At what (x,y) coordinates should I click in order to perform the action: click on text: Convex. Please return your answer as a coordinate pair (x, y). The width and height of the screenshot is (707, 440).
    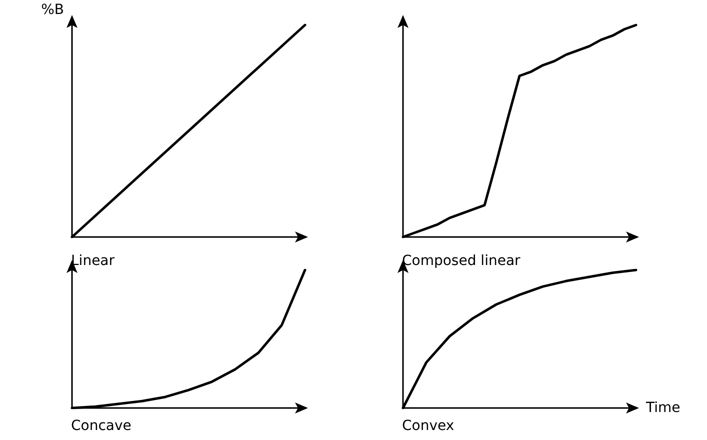
    Looking at the image, I should click on (428, 426).